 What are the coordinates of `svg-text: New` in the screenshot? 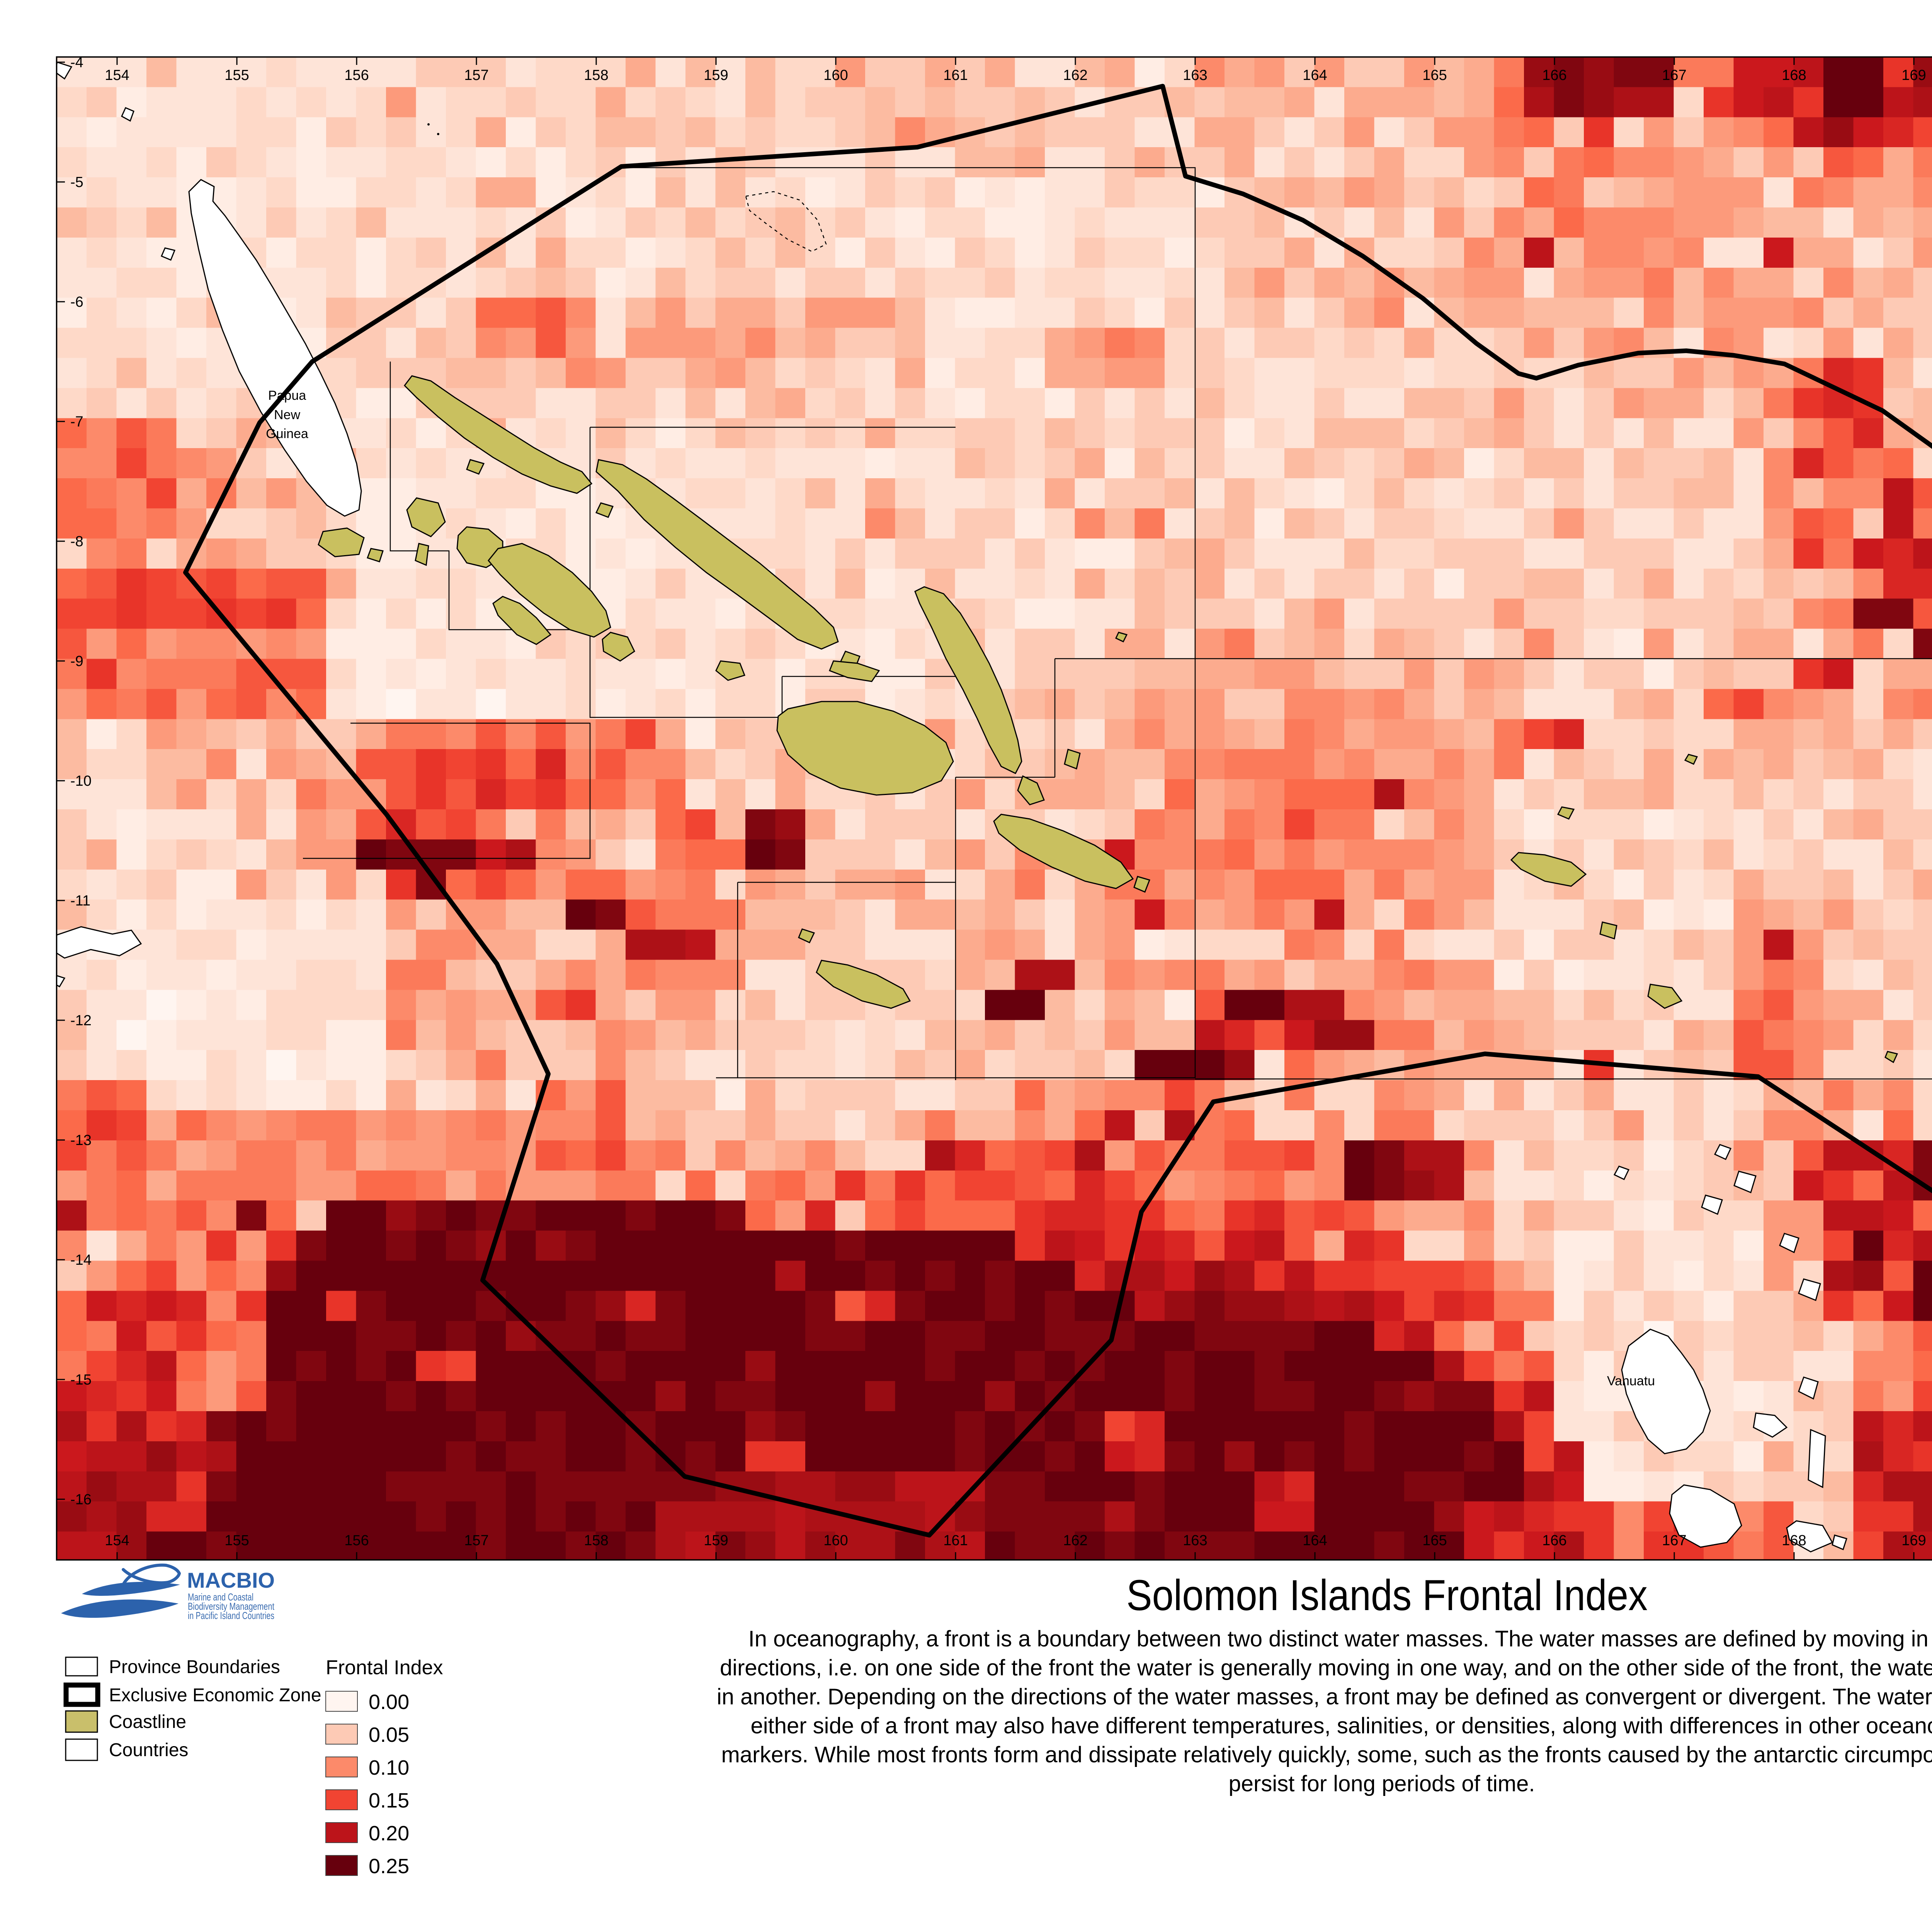 It's located at (287, 415).